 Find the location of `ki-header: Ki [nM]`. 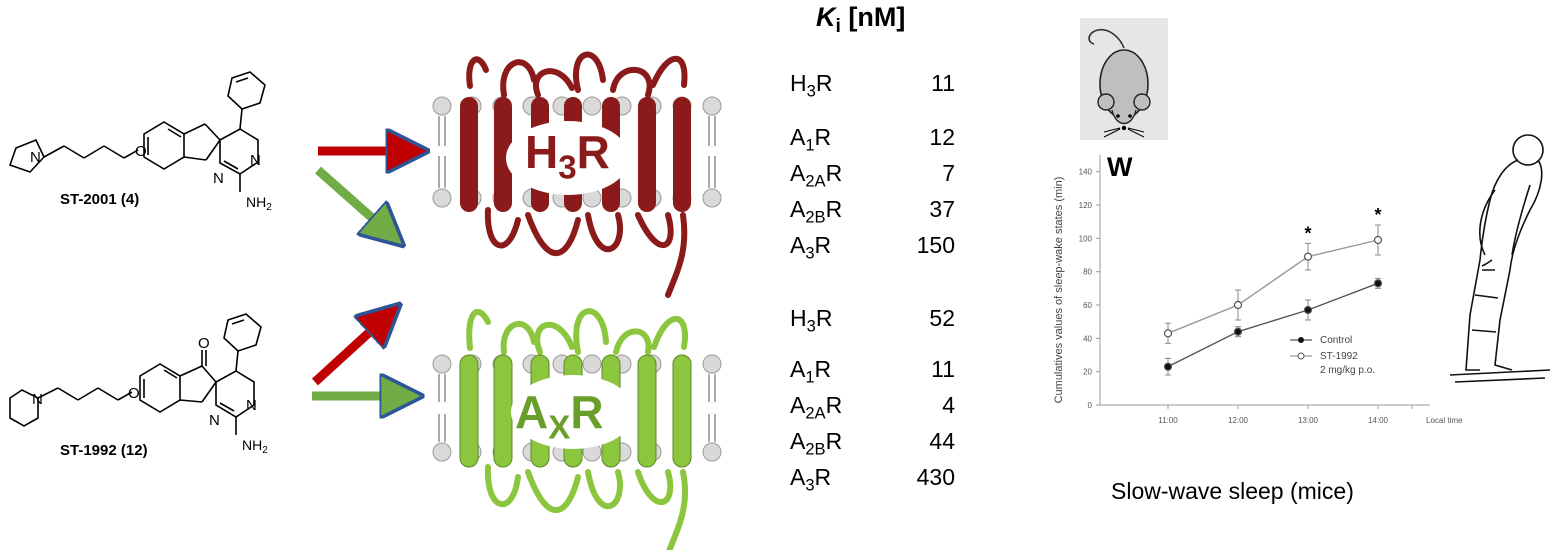

ki-header: Ki [nM] is located at coordinates (861, 20).